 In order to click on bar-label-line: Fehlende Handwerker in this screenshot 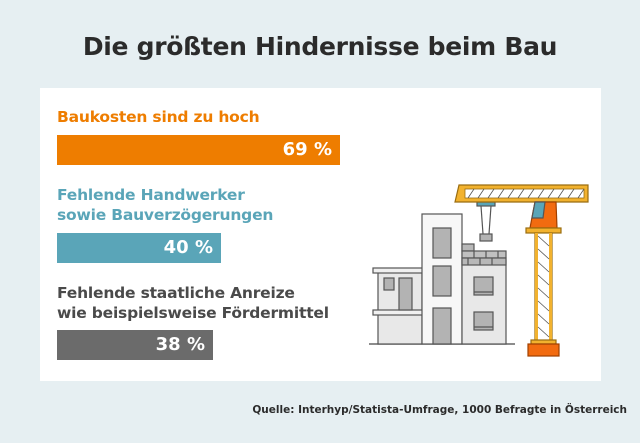, I will do `click(151, 195)`.